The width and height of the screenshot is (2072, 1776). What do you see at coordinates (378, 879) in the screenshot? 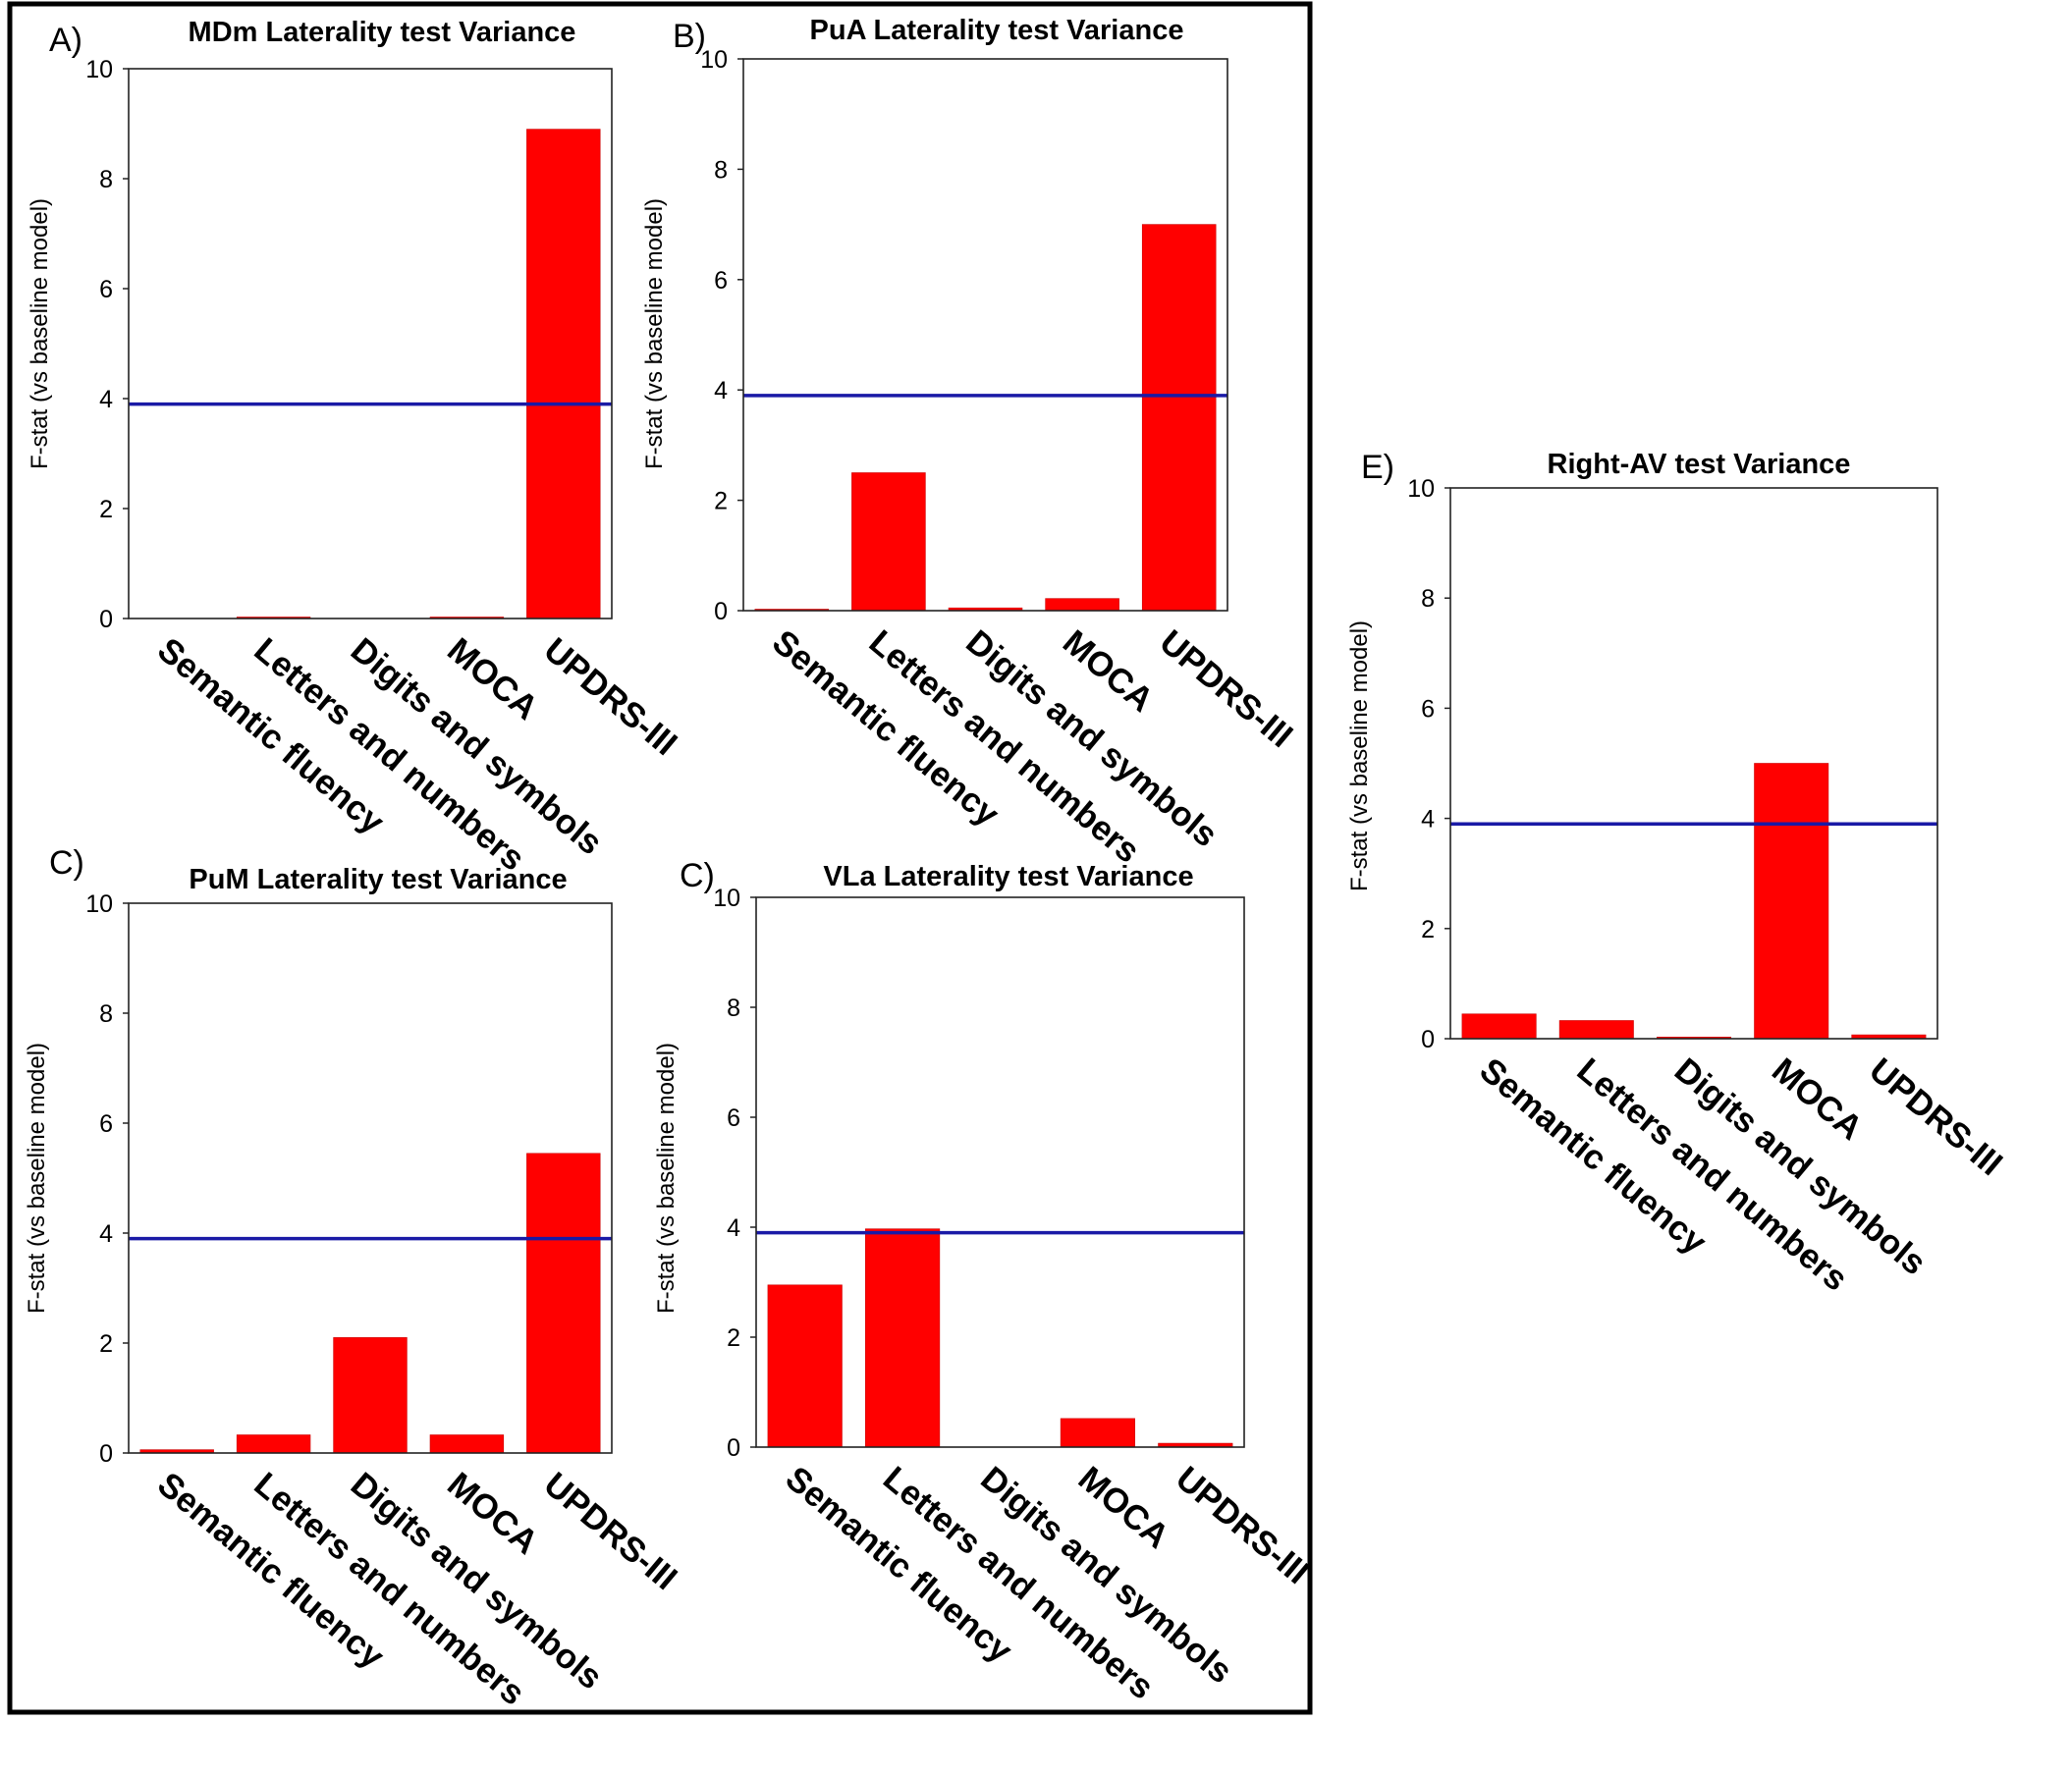
I see `chart-title: PuM Laterality test Variance` at bounding box center [378, 879].